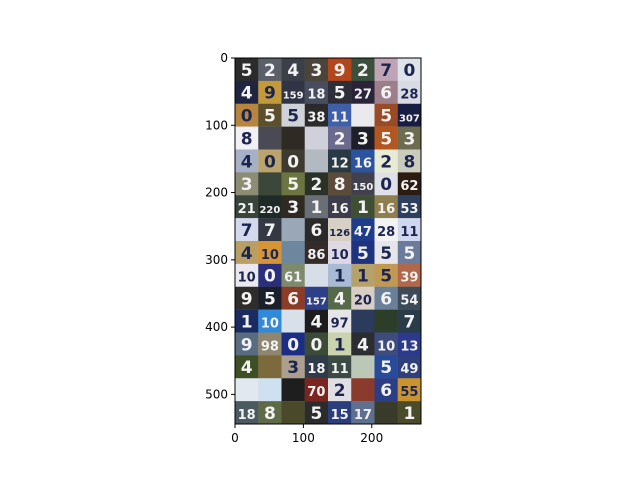  I want to click on image-tile: 1, so click(363, 207).